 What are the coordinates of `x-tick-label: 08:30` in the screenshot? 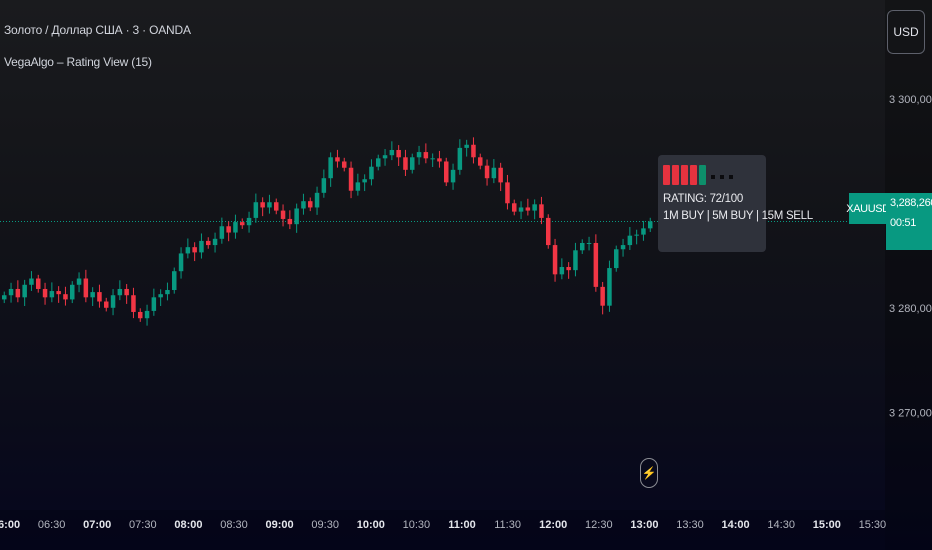 It's located at (234, 525).